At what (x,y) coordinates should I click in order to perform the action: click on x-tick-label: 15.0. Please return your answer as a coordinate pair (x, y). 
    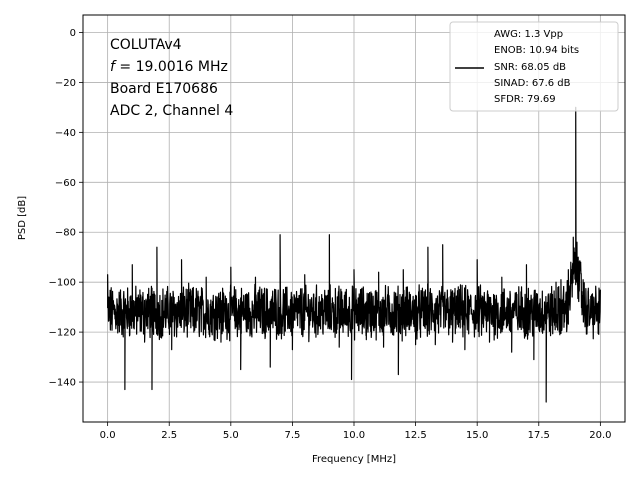
    Looking at the image, I should click on (477, 435).